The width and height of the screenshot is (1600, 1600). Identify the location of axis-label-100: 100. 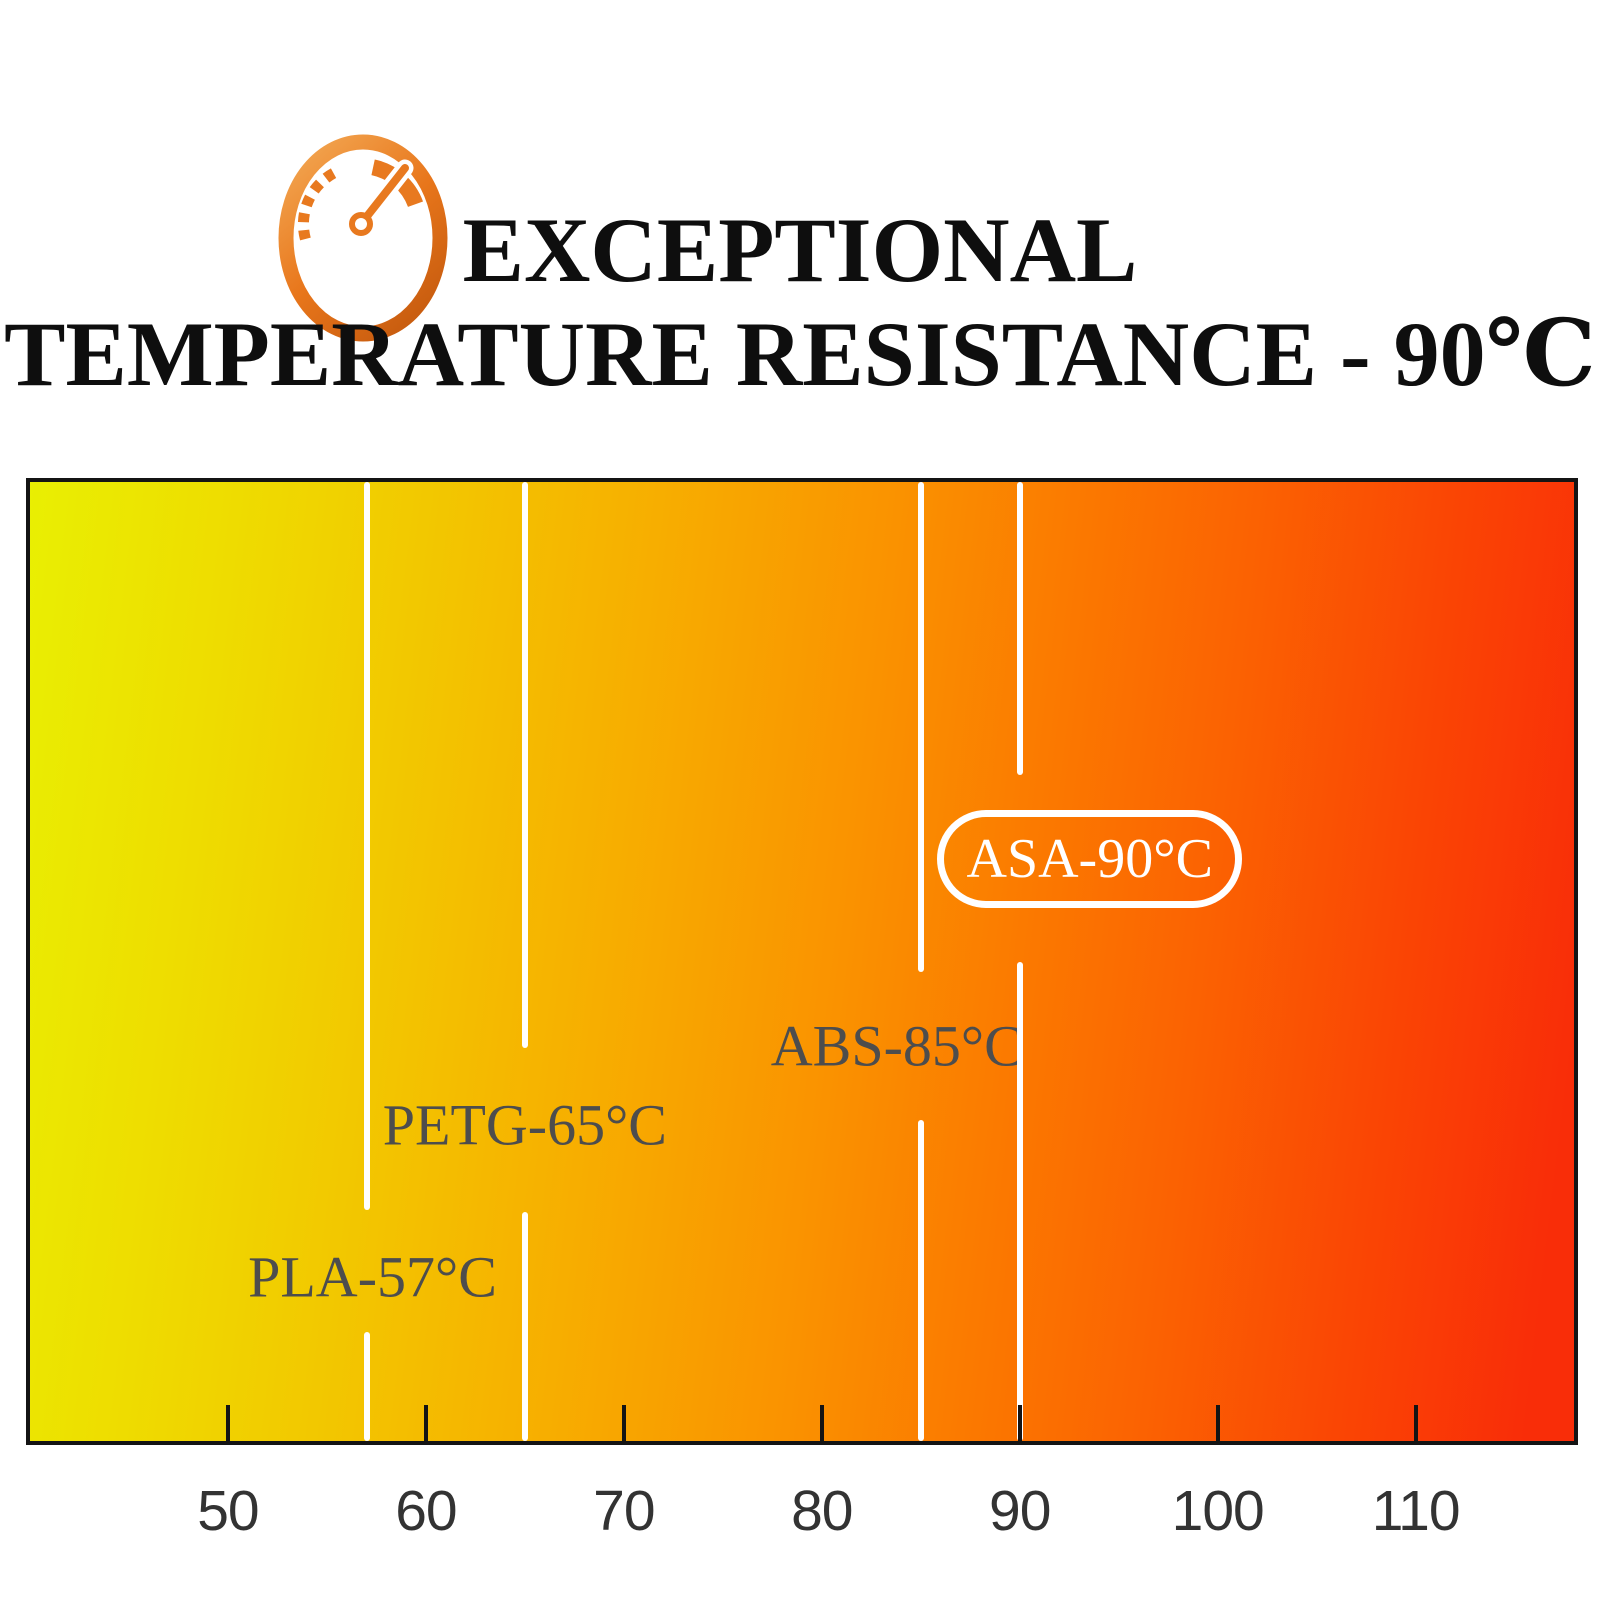
(1218, 1511).